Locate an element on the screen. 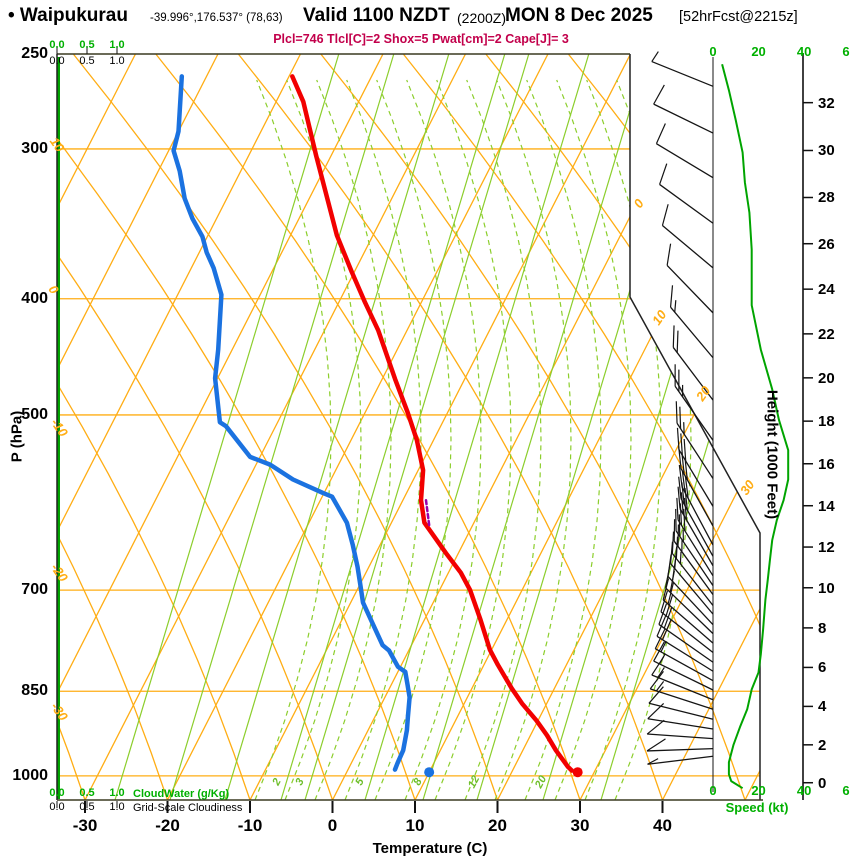 The image size is (850, 860). height-tick-label: 14 is located at coordinates (826, 506).